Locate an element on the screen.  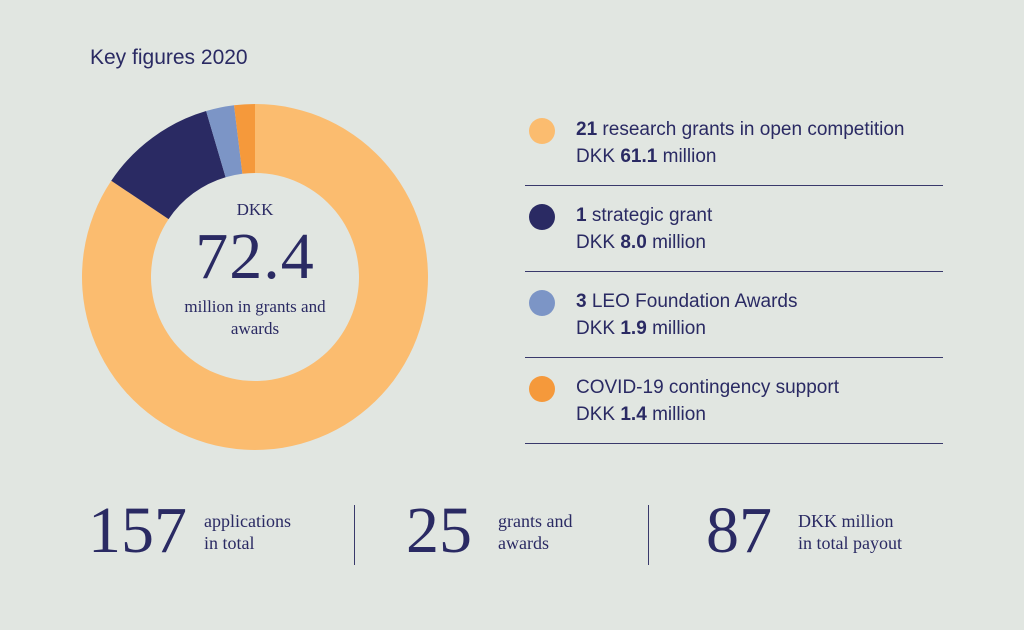
stat-label: DKK million in total payout is located at coordinates (850, 532).